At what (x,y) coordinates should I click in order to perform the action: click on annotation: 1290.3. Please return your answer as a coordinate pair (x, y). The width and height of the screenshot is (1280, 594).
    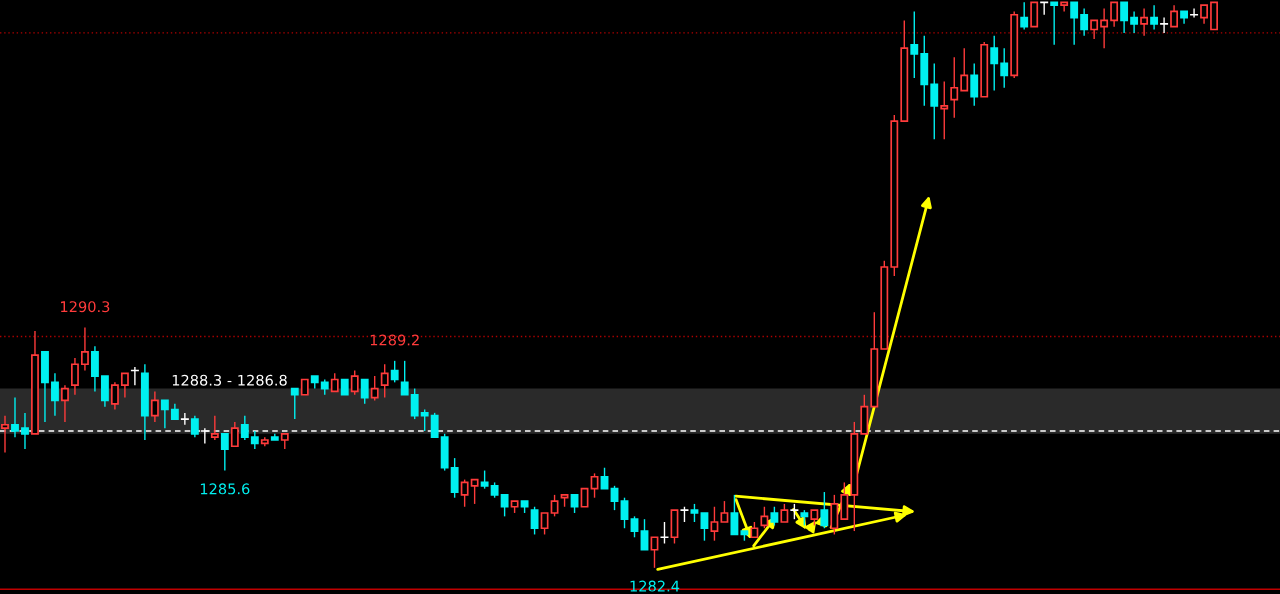
    Looking at the image, I should click on (85, 307).